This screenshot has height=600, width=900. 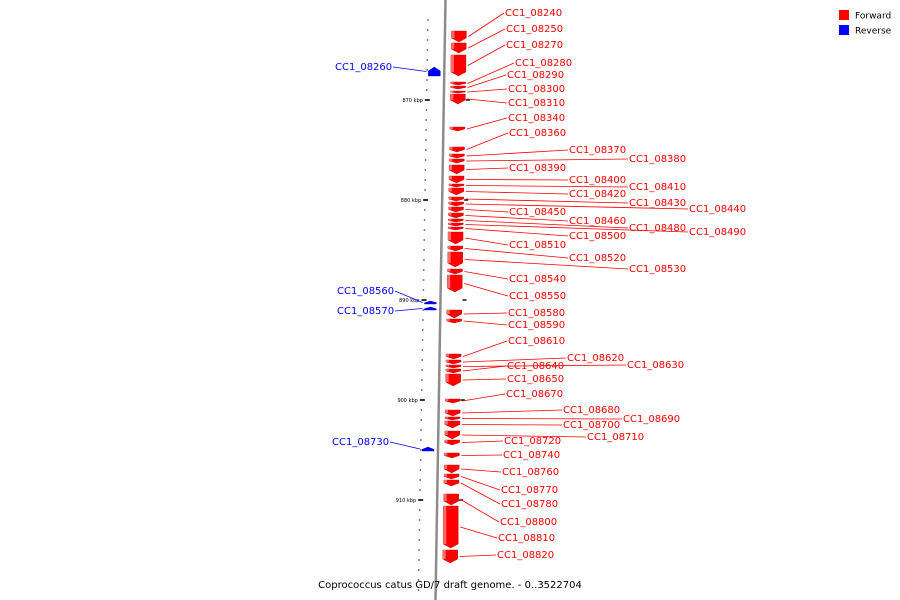 What do you see at coordinates (657, 269) in the screenshot?
I see `gene-label: CC1_08530` at bounding box center [657, 269].